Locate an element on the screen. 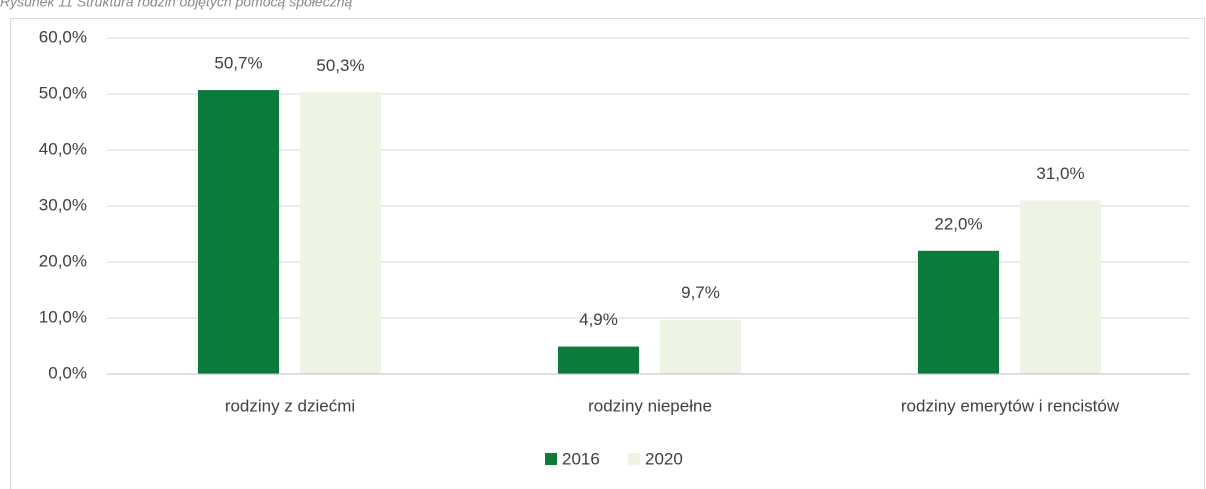  x-tick-label: rodziny emerytów i rencistów is located at coordinates (1010, 405).